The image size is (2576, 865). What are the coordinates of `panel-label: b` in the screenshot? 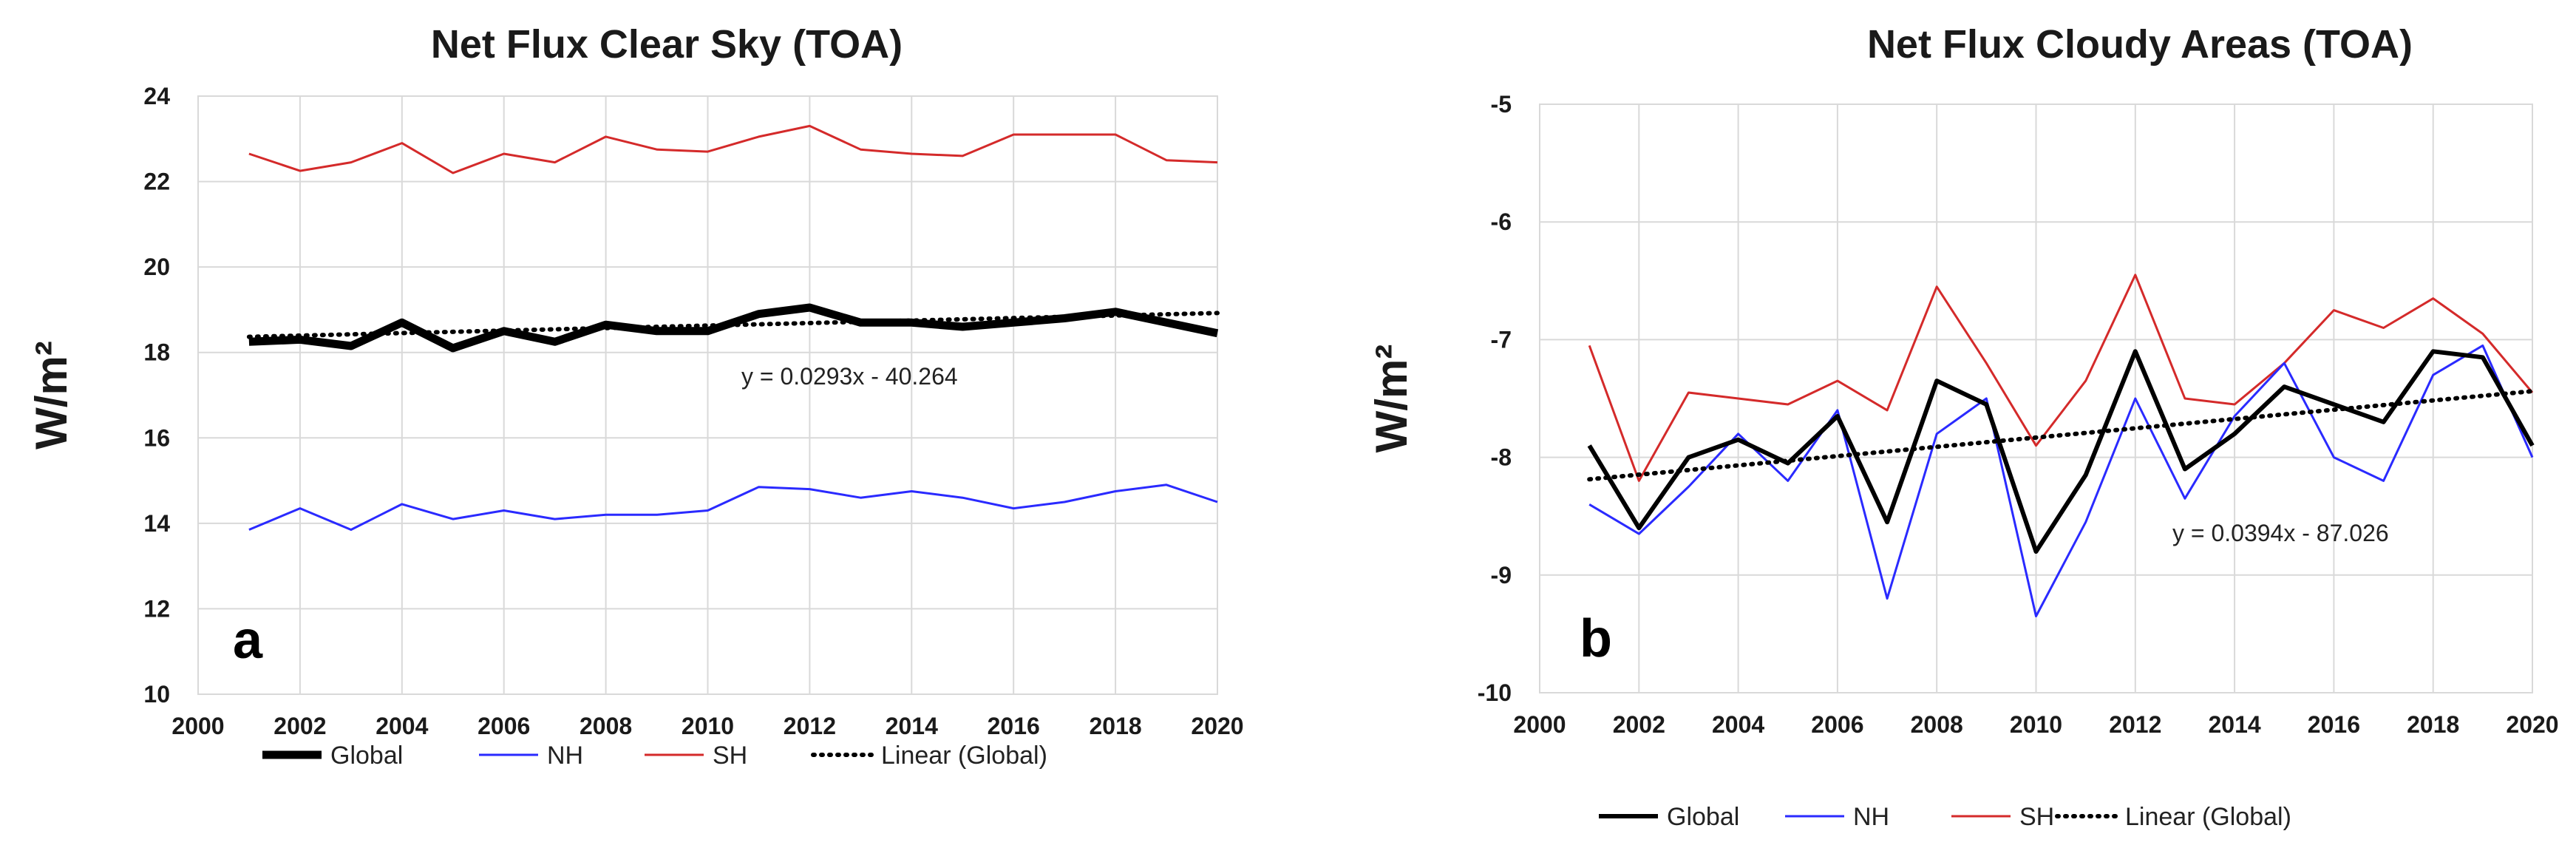 It's located at (1596, 638).